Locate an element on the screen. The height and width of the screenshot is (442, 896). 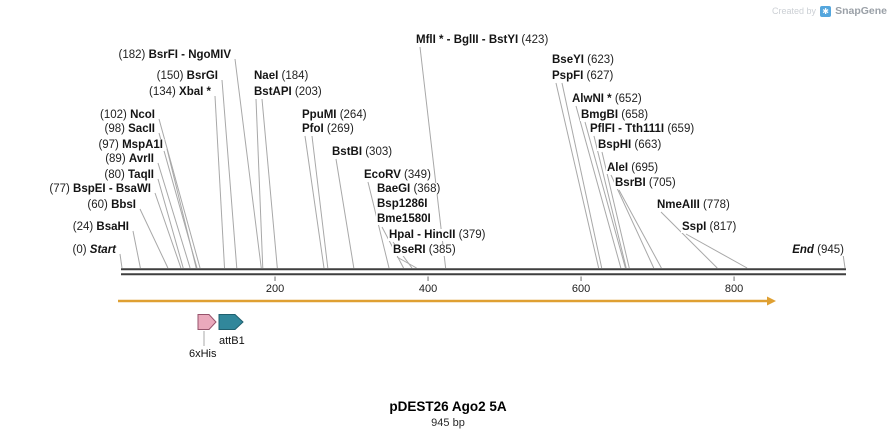
site-label-end: End (945) is located at coordinates (818, 250).